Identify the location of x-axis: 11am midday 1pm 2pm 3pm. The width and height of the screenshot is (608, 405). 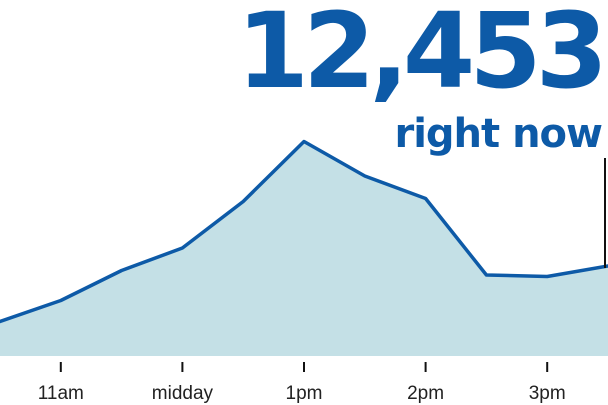
(302, 383).